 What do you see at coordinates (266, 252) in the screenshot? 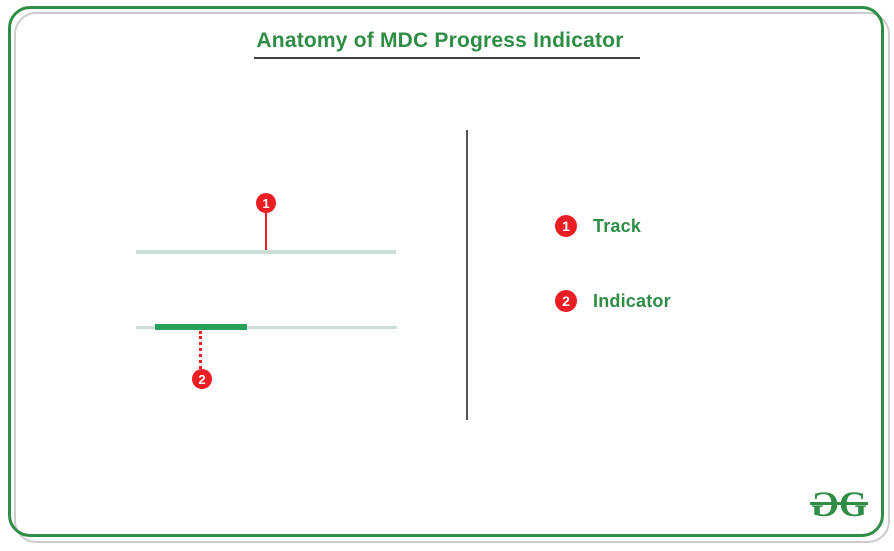
I see `progress-track-line` at bounding box center [266, 252].